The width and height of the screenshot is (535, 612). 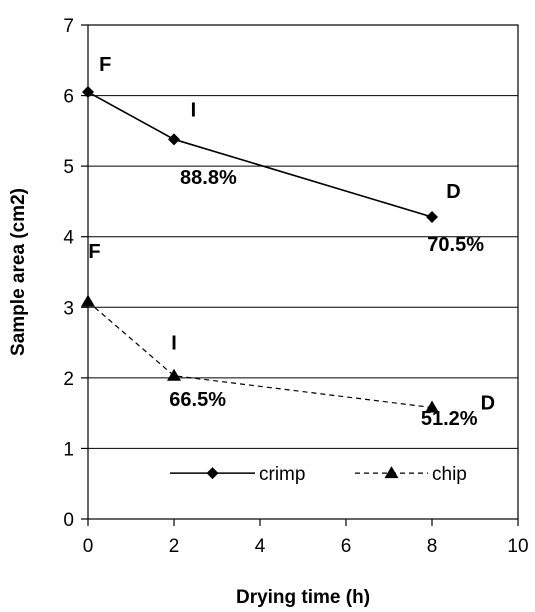 I want to click on y-tick-label-3: 3, so click(x=68, y=308).